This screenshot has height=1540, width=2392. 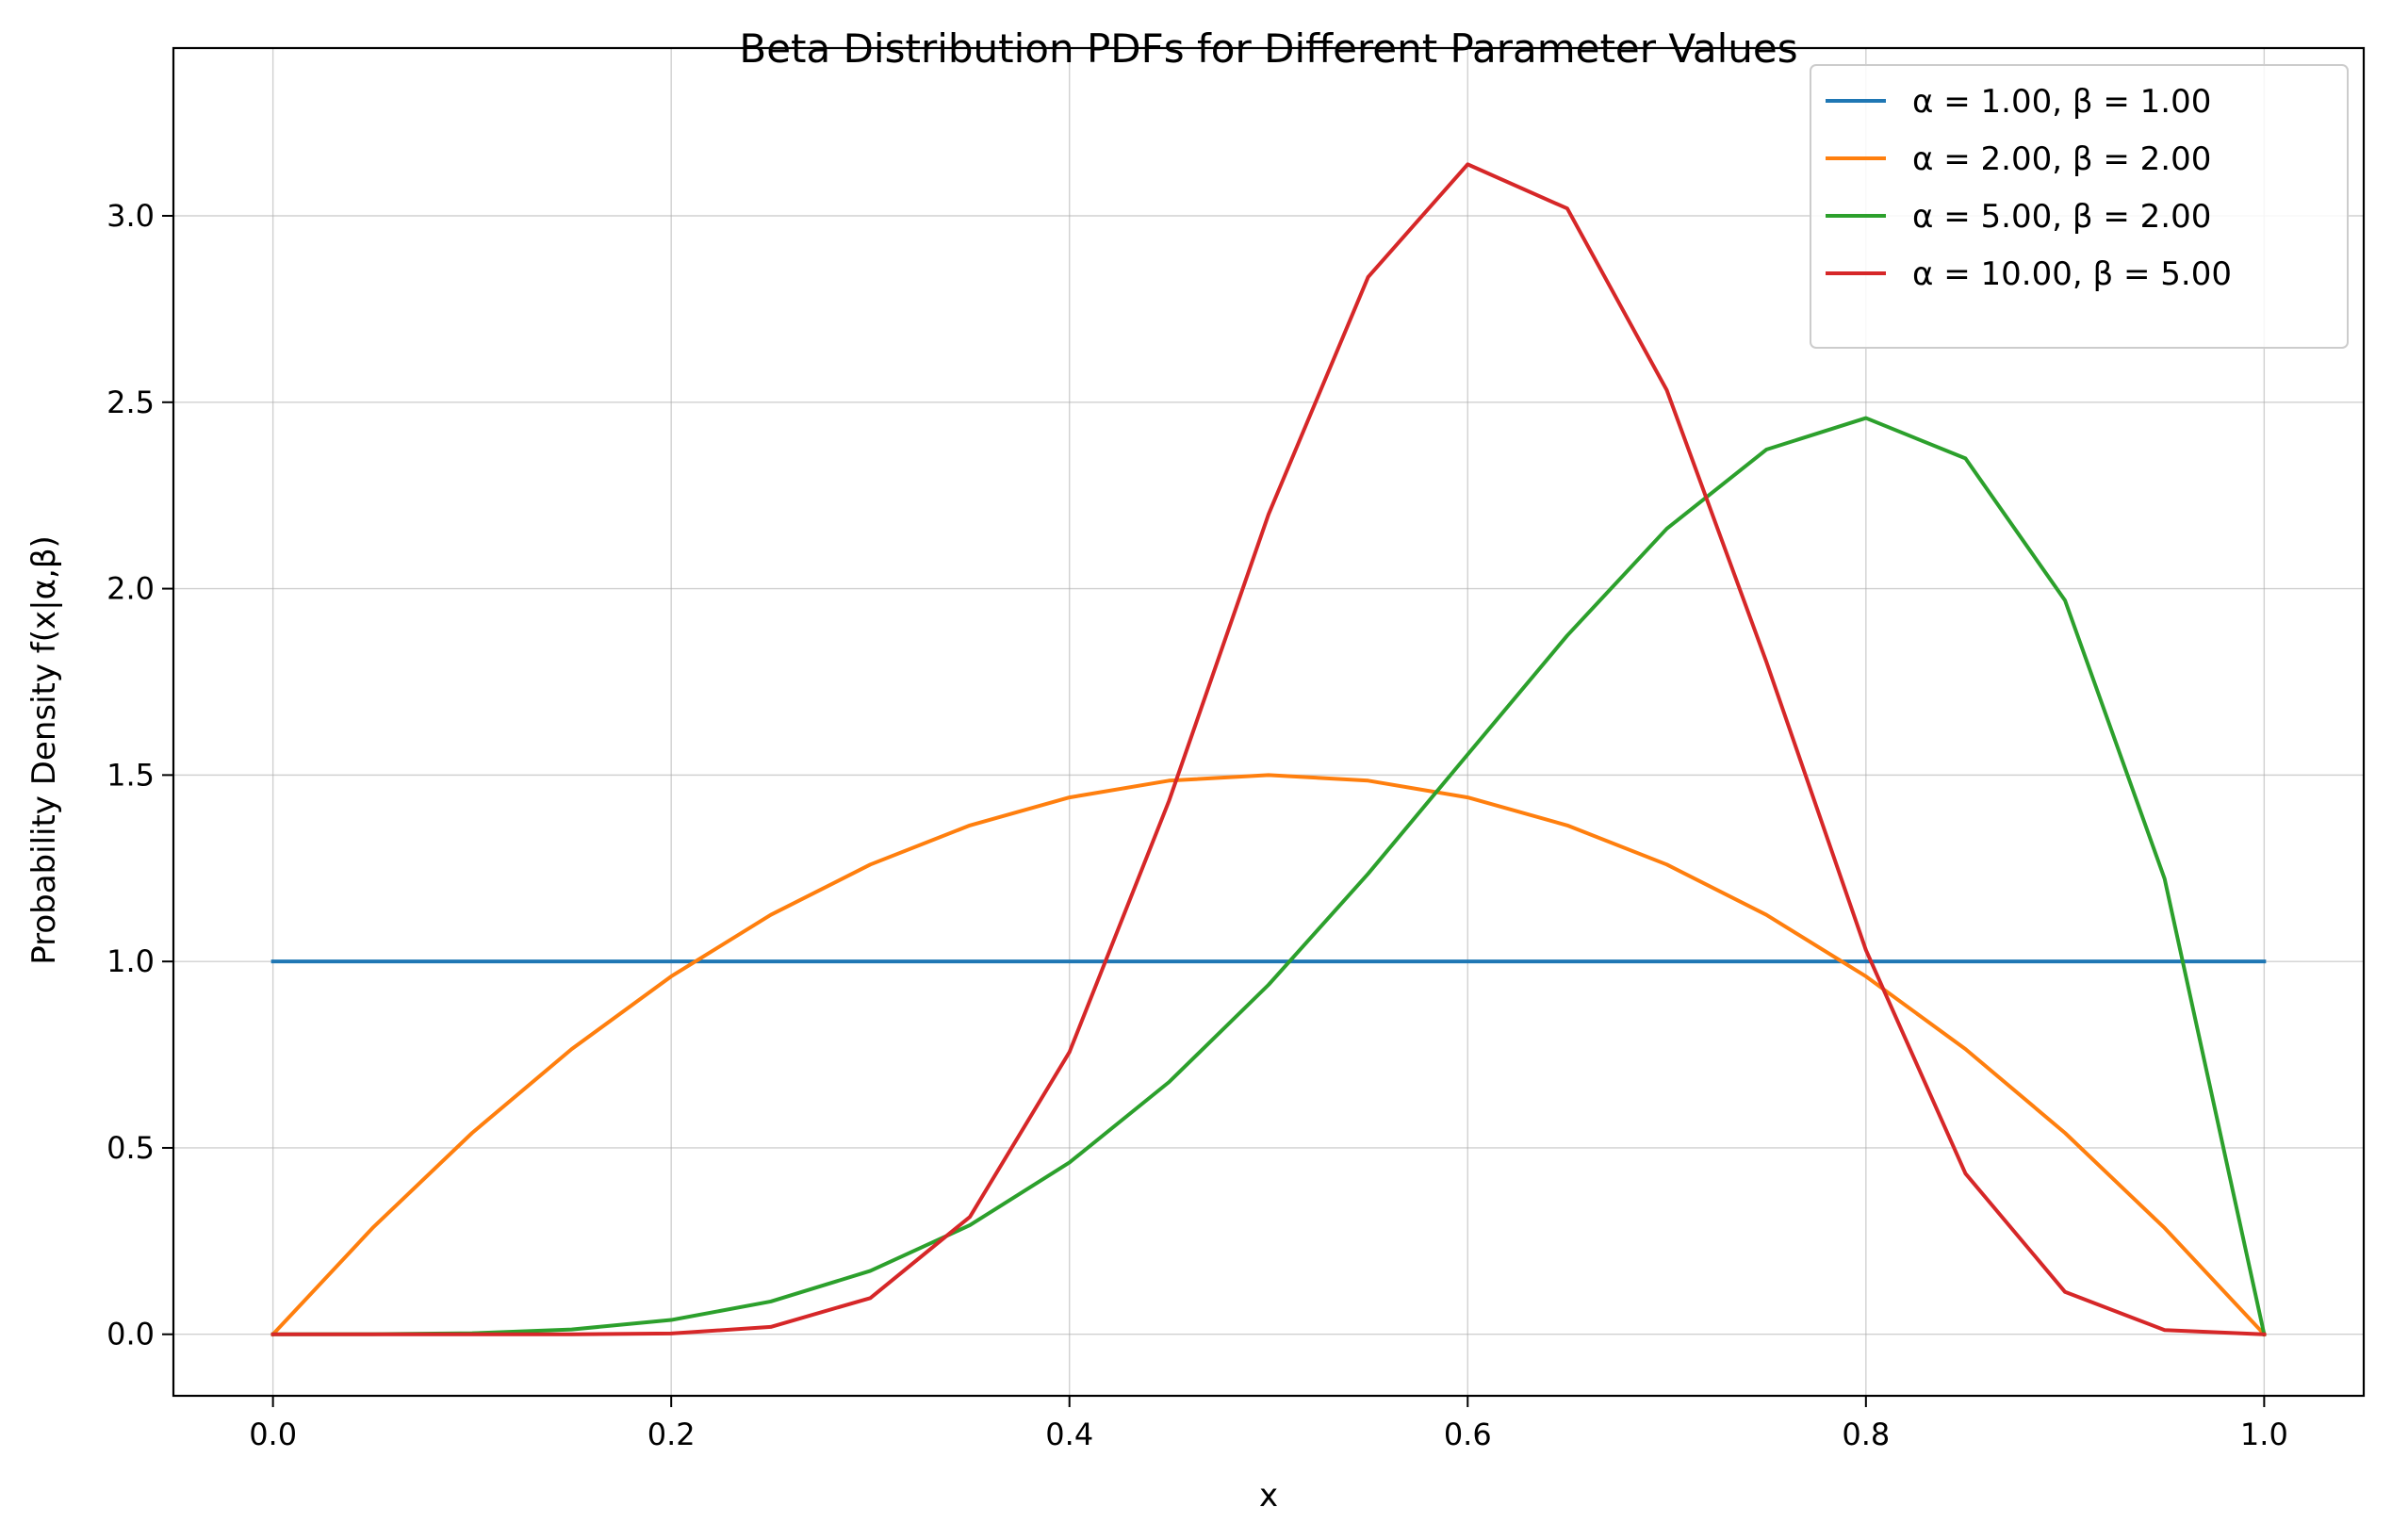 I want to click on y-tick-label: 0.0, so click(x=130, y=1334).